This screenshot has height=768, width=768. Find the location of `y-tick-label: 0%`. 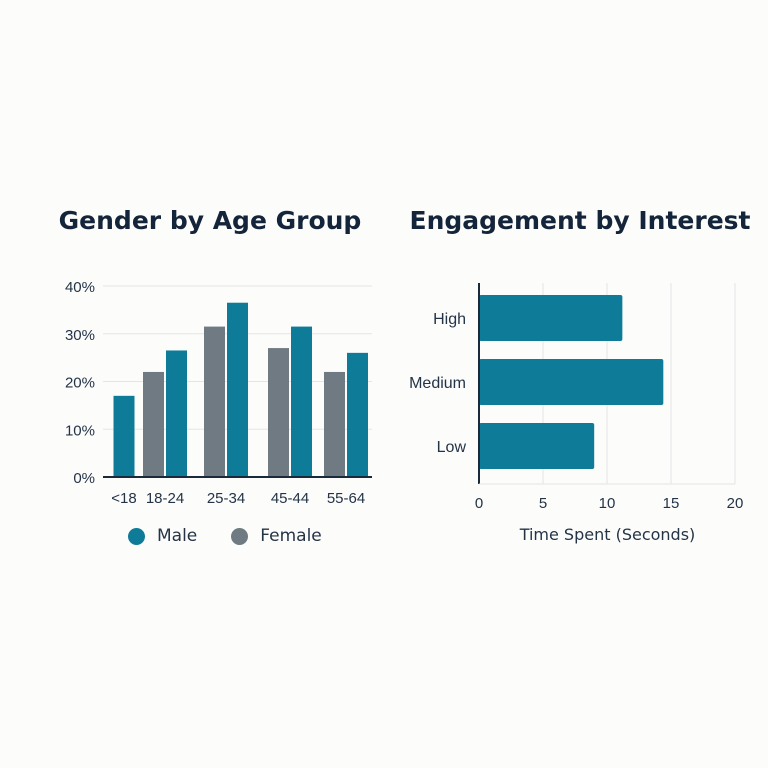

y-tick-label: 0% is located at coordinates (84, 478).